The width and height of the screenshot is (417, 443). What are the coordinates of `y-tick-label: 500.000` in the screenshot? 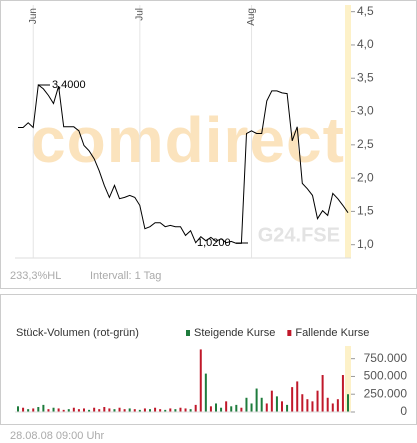 It's located at (386, 376).